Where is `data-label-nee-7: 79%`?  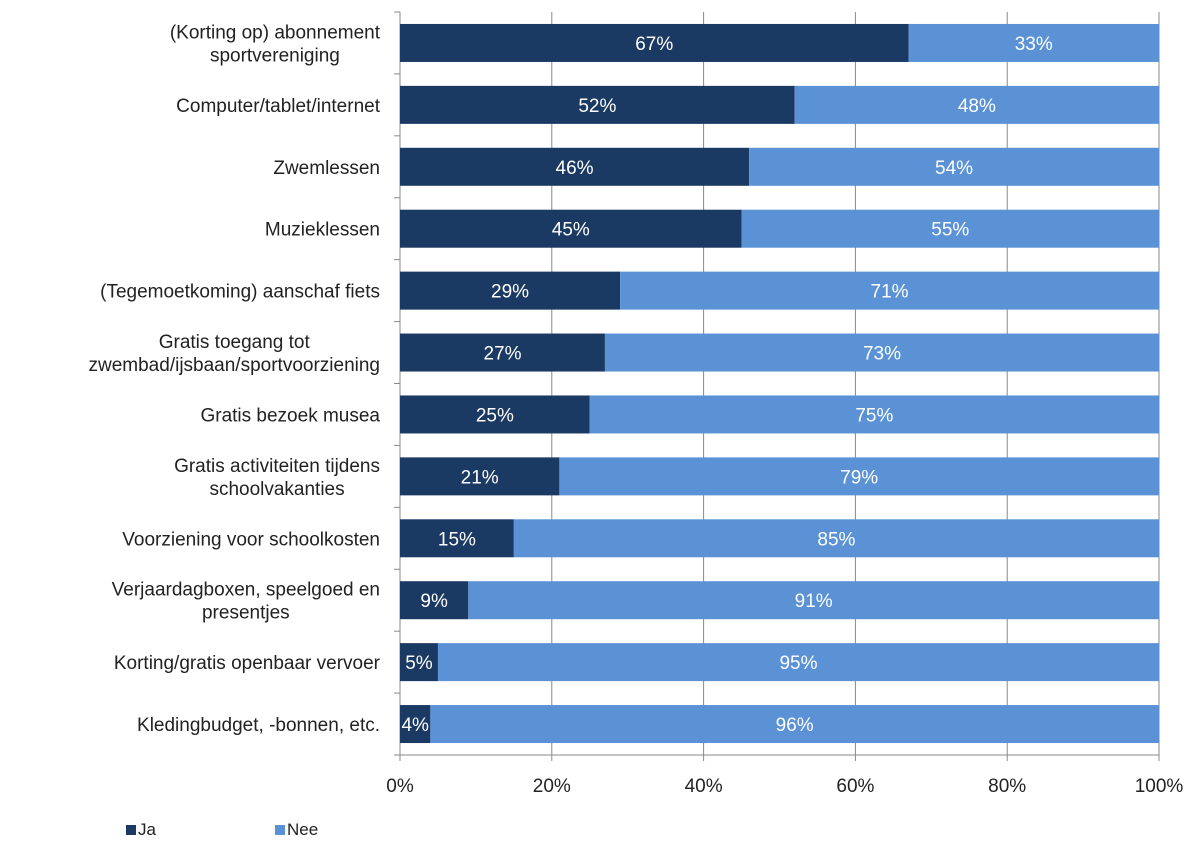
data-label-nee-7: 79% is located at coordinates (859, 477).